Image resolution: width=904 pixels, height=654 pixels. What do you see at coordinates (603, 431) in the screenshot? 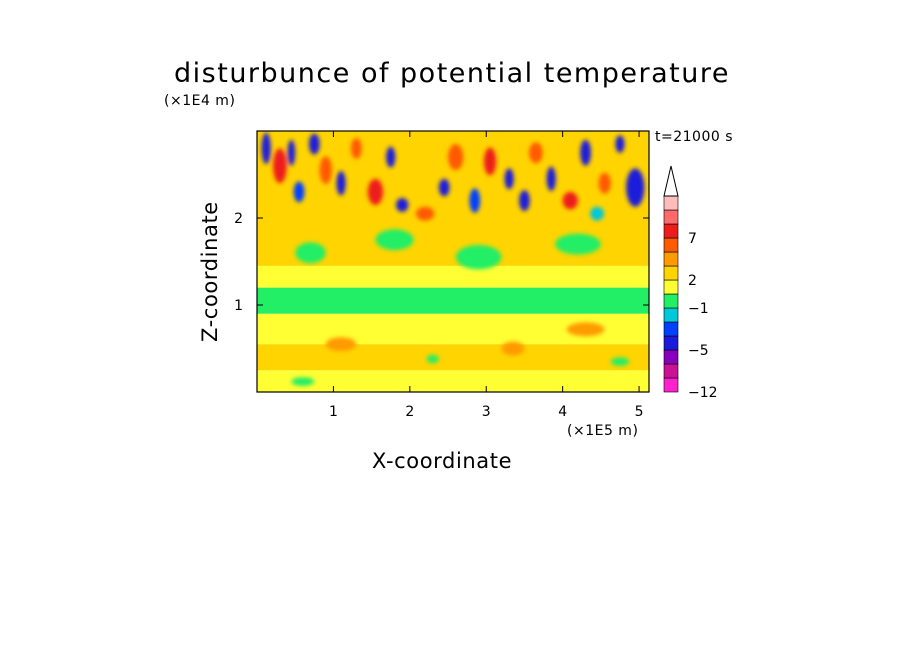
I see `x-unit-label: (×1E5 m)` at bounding box center [603, 431].